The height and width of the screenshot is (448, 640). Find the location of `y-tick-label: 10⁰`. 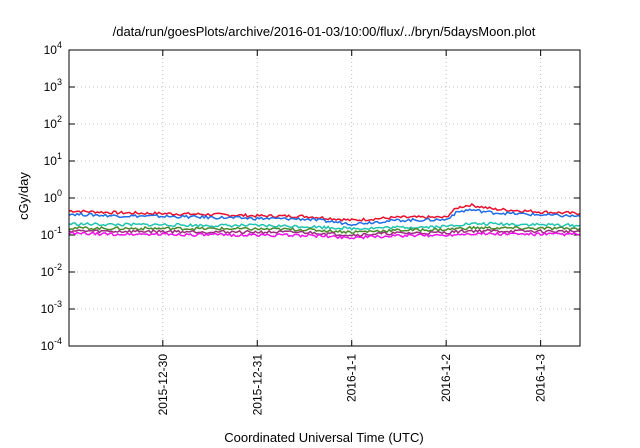

y-tick-label: 10⁰ is located at coordinates (53, 196).